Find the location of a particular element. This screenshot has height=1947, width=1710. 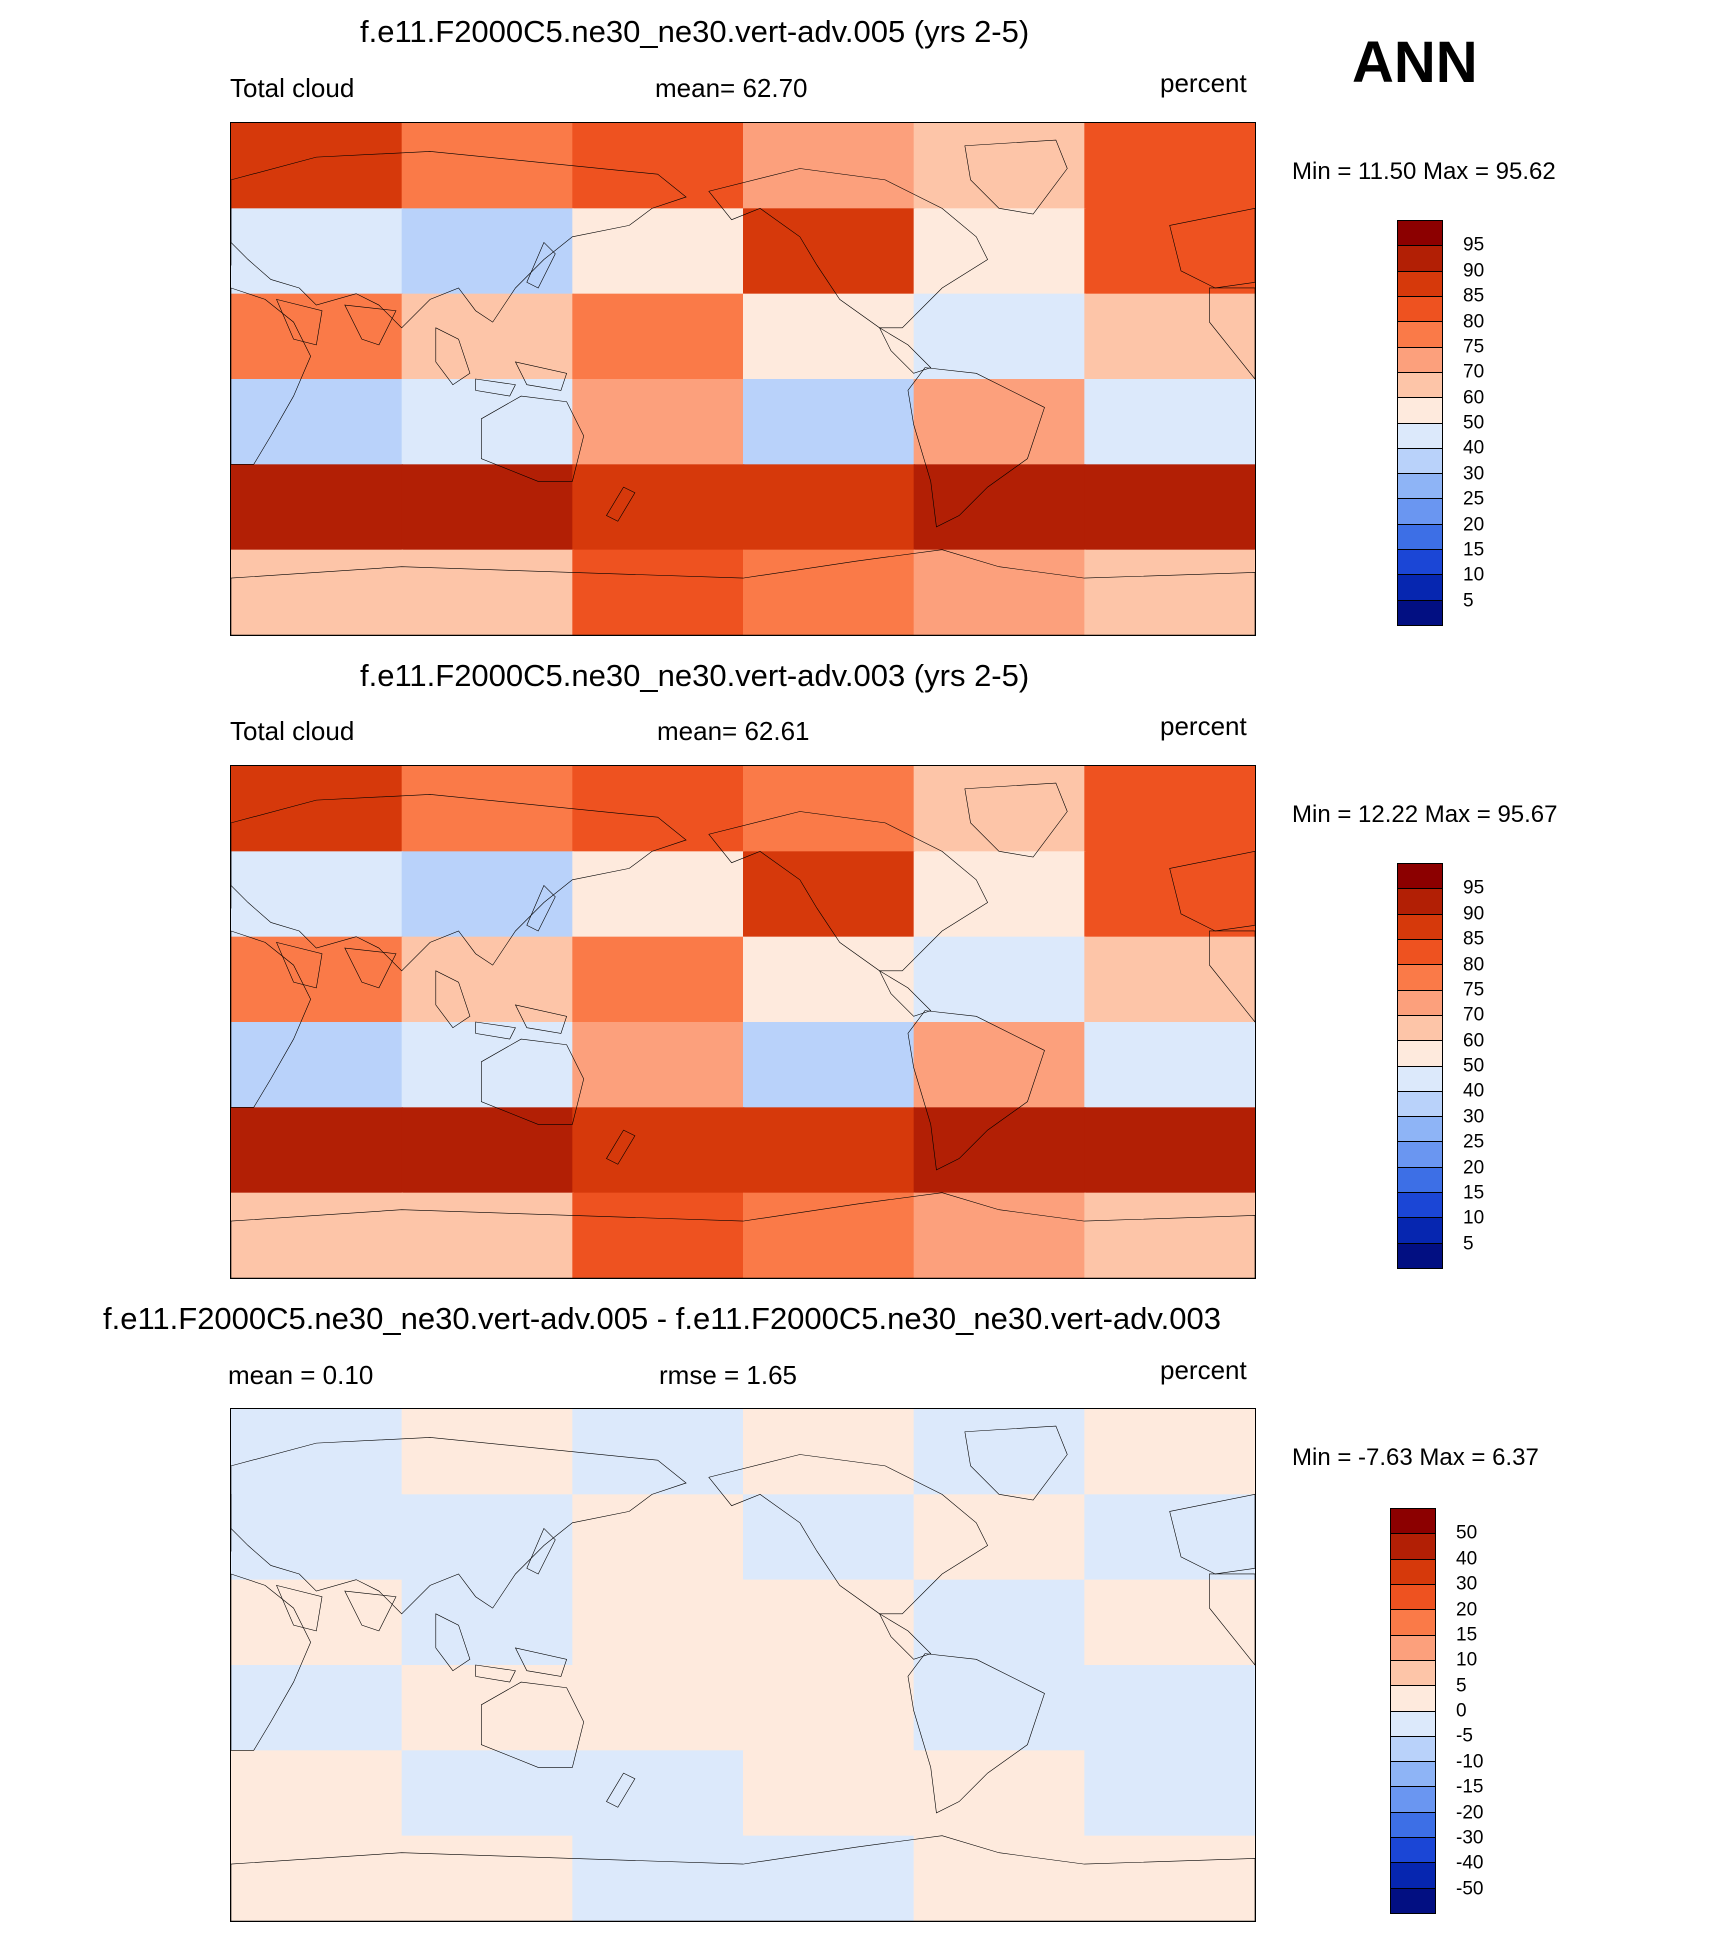

colorbar-tick-label: 0 is located at coordinates (1461, 1711).